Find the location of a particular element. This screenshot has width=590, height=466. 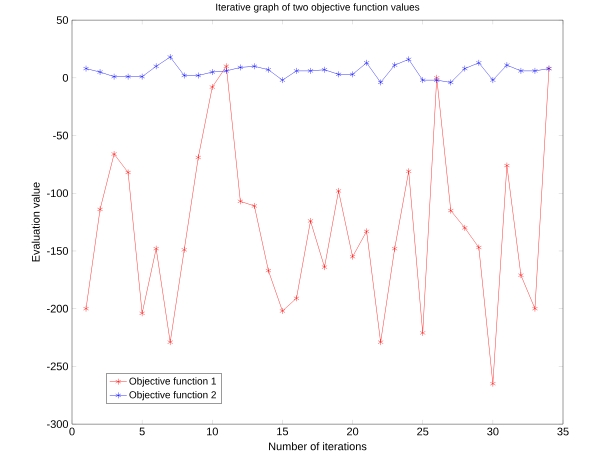

y-tick-label: -50 is located at coordinates (60, 136).